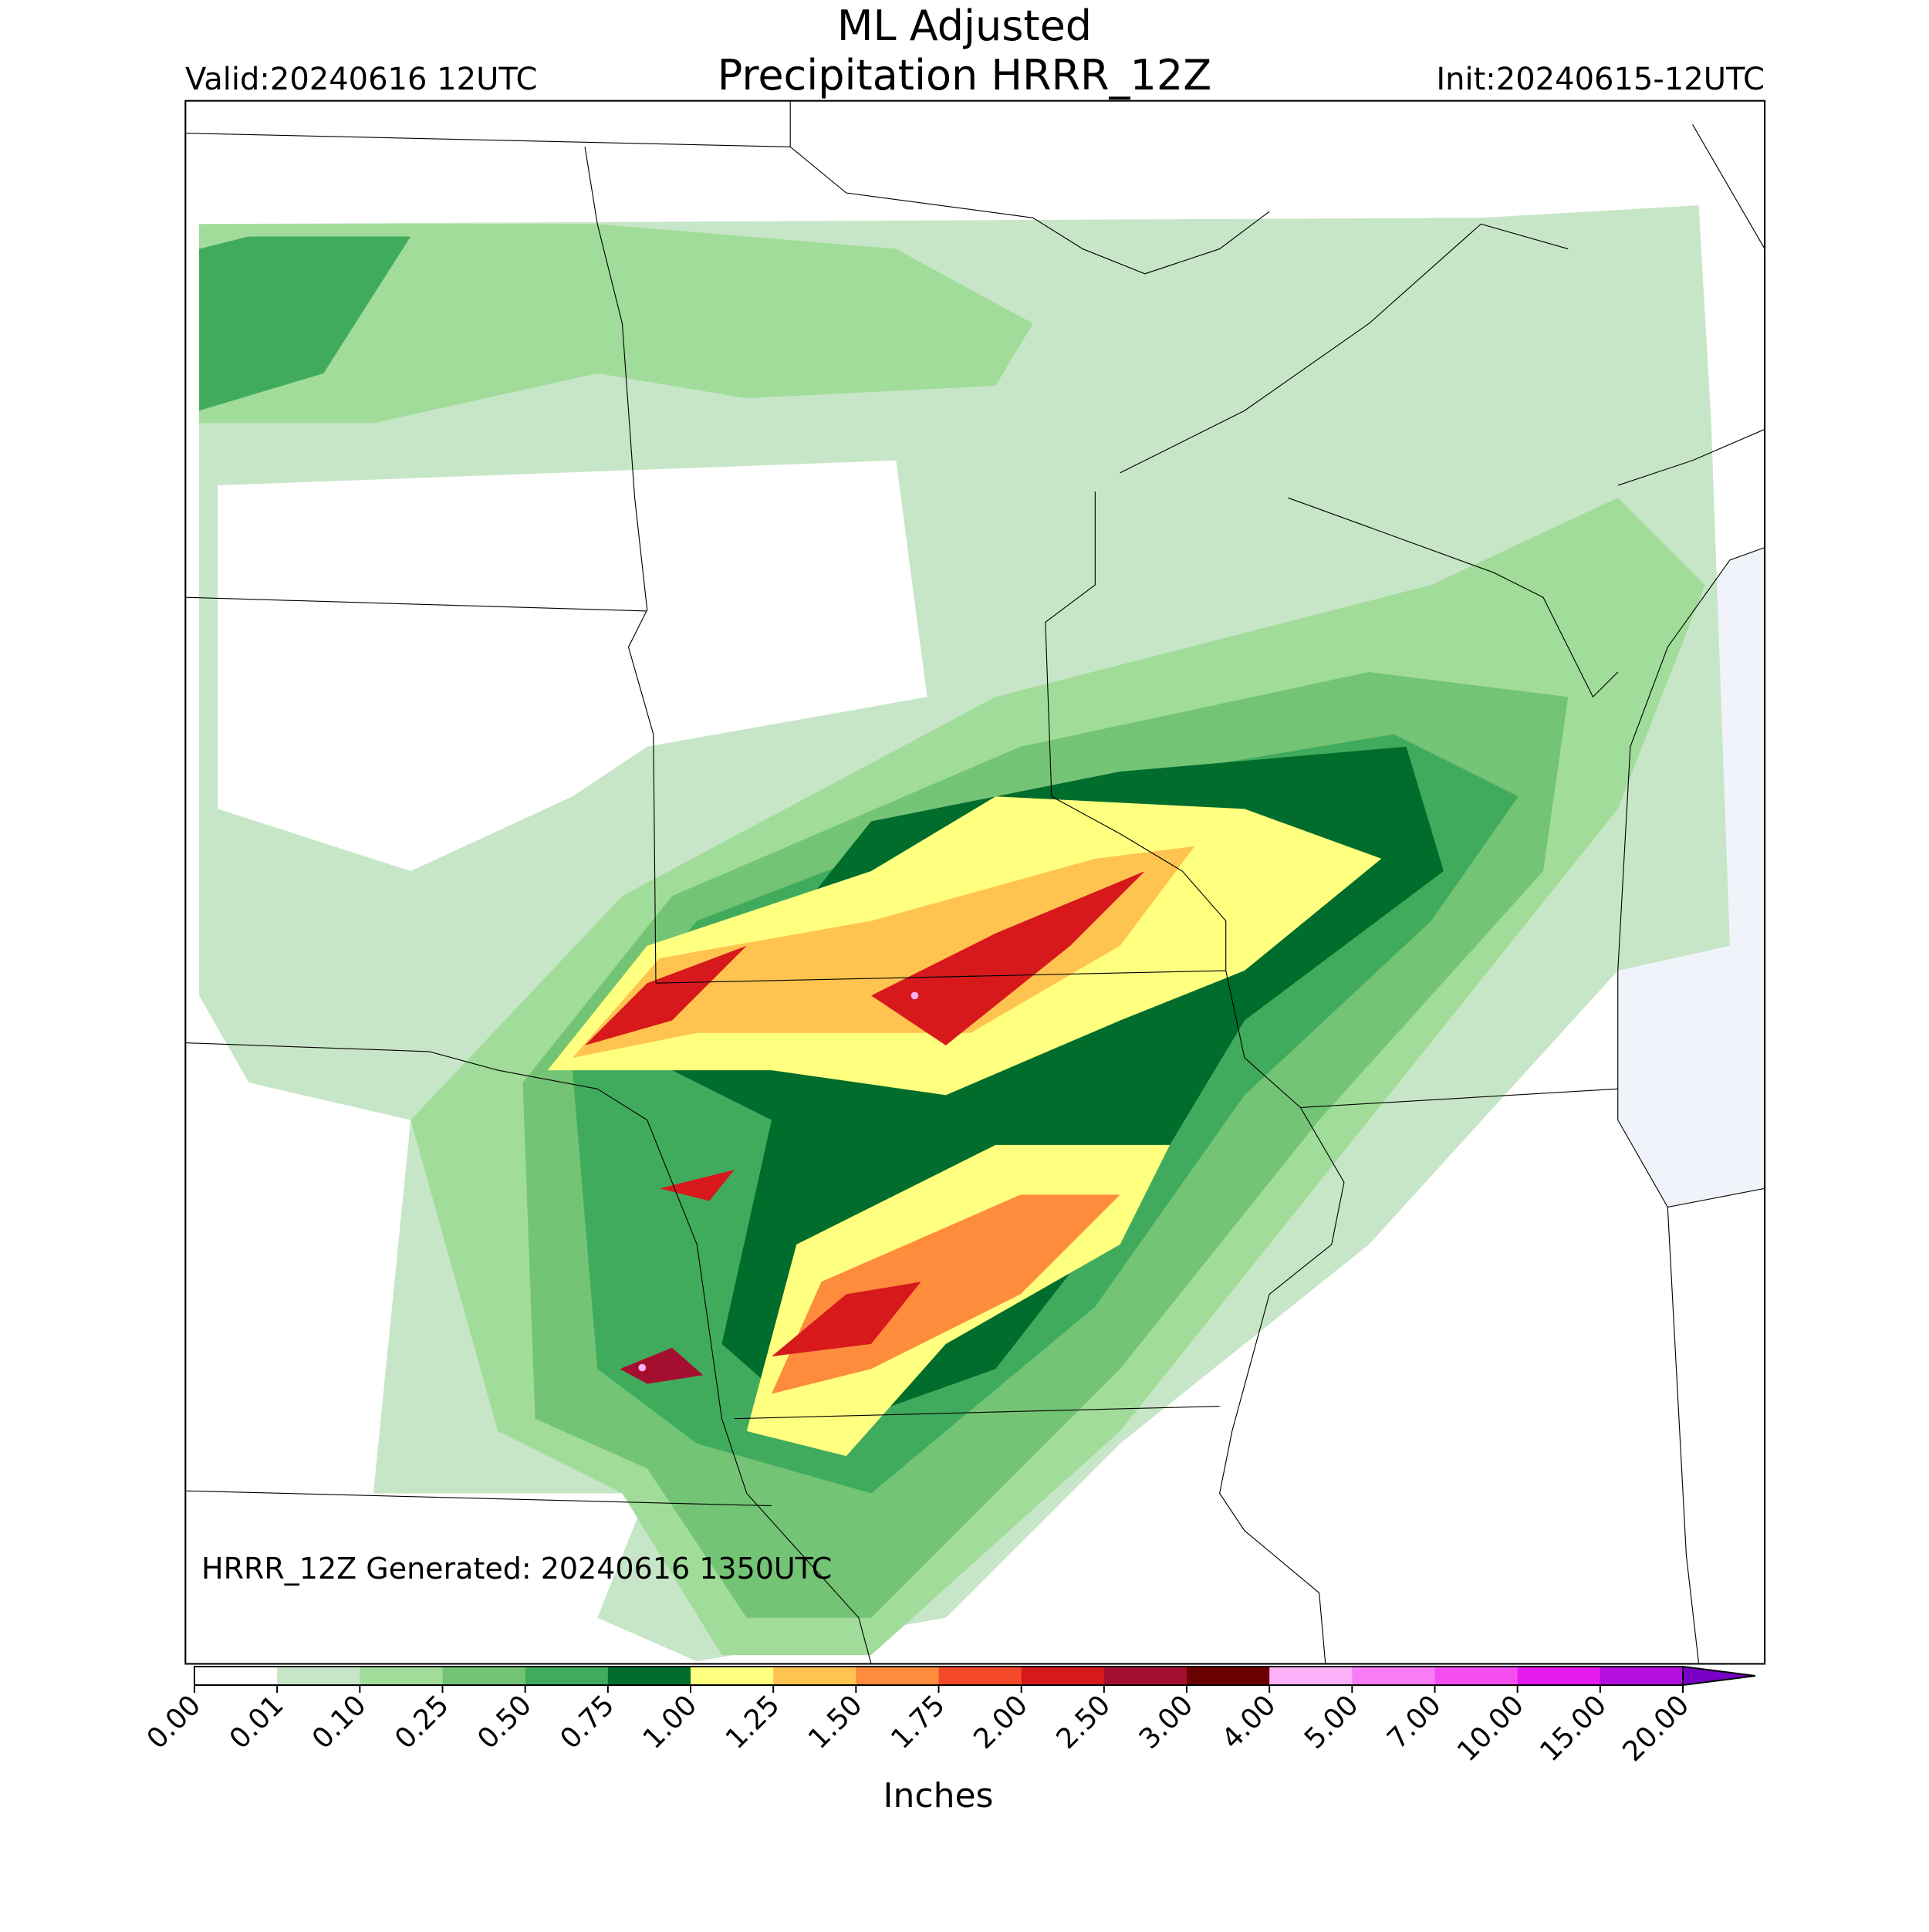  What do you see at coordinates (1490, 1728) in the screenshot?
I see `colorbar-tick-label: 10.00` at bounding box center [1490, 1728].